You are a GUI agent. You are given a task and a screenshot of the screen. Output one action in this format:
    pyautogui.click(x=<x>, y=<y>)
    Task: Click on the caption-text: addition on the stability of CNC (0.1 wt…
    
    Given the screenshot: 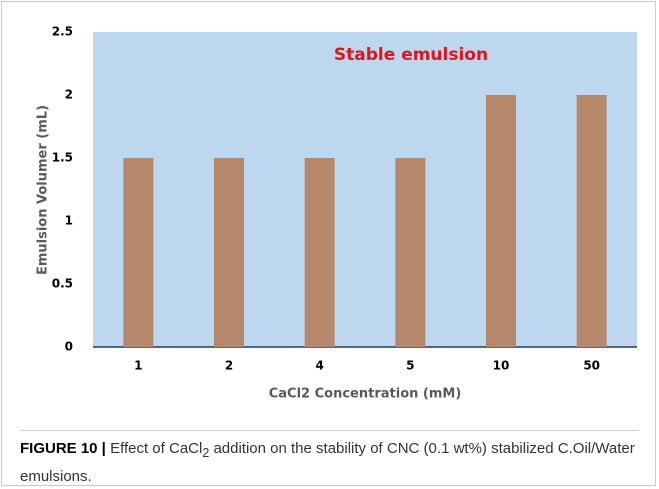 What is the action you would take?
    pyautogui.click(x=327, y=462)
    